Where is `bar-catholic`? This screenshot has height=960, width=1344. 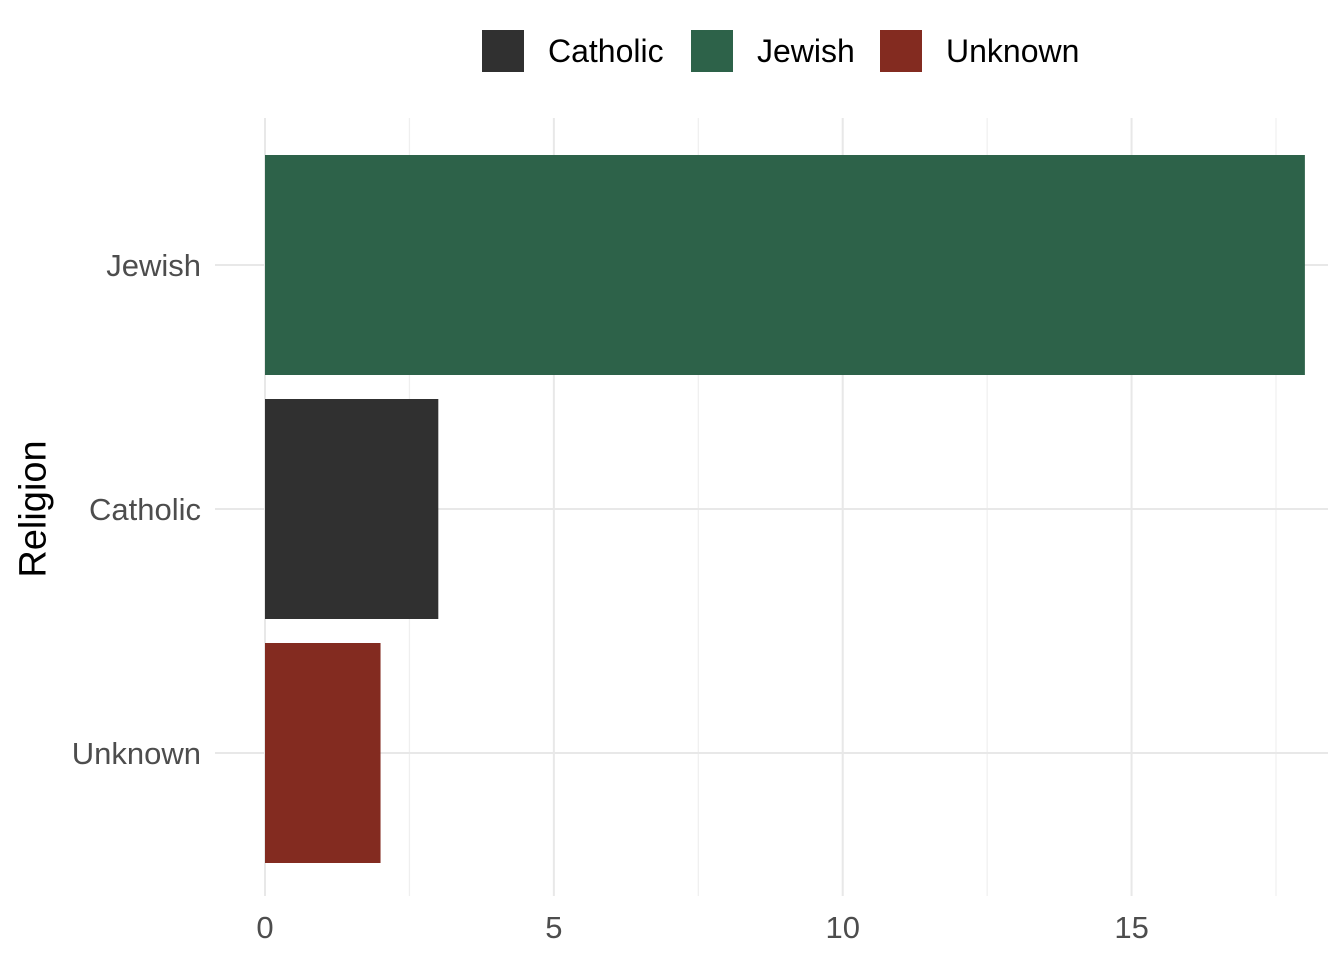
bar-catholic is located at coordinates (352, 509).